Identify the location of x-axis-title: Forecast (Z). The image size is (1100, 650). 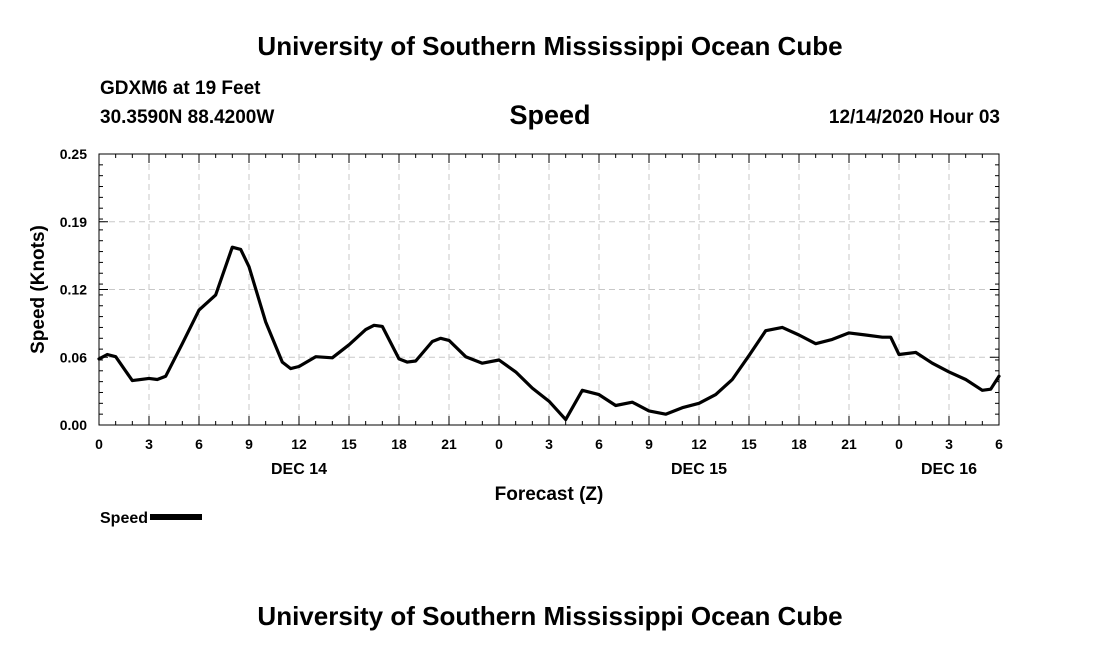
(549, 494).